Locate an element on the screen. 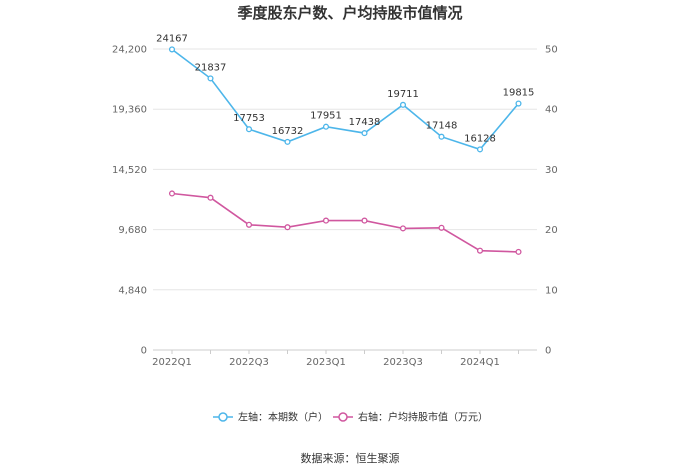 The height and width of the screenshot is (474, 700). right-tick-label: 20 is located at coordinates (551, 230).